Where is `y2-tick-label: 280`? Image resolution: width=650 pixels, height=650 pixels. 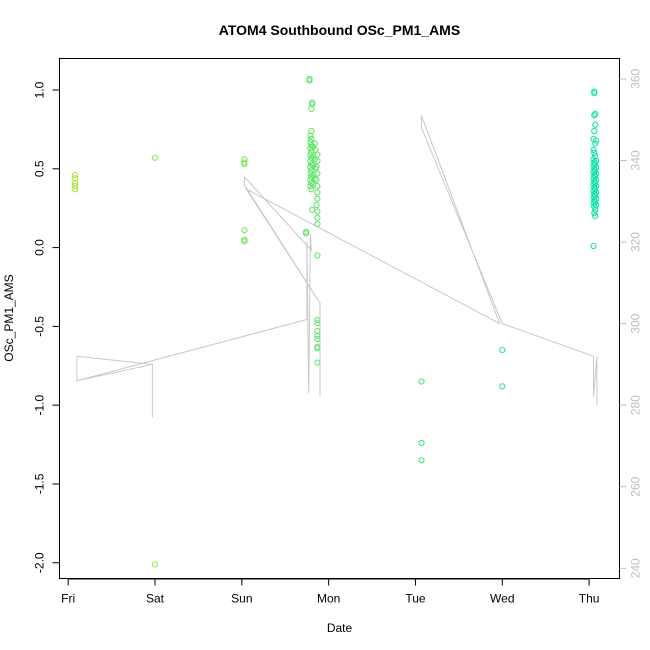 y2-tick-label: 280 is located at coordinates (636, 405).